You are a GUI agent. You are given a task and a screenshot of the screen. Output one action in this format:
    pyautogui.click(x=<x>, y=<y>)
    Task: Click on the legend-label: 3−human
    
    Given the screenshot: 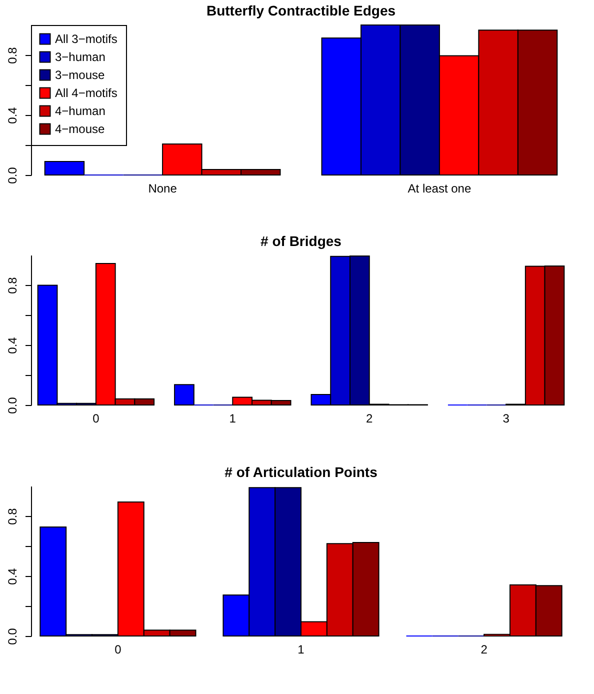 What is the action you would take?
    pyautogui.click(x=80, y=57)
    